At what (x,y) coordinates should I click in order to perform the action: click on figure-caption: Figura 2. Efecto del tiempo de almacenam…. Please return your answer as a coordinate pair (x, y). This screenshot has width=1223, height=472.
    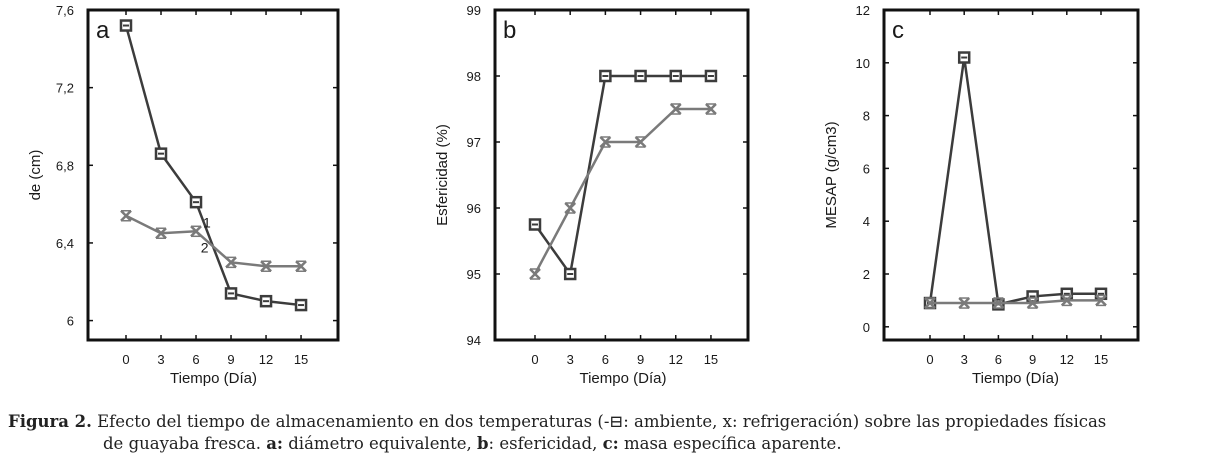
    Looking at the image, I should click on (614, 433).